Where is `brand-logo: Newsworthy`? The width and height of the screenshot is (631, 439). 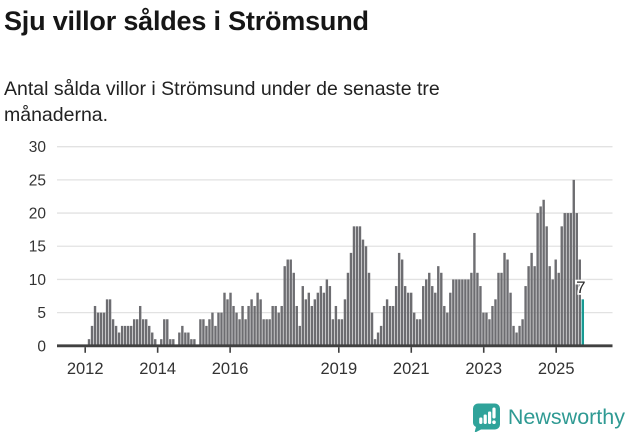 brand-logo: Newsworthy is located at coordinates (548, 417).